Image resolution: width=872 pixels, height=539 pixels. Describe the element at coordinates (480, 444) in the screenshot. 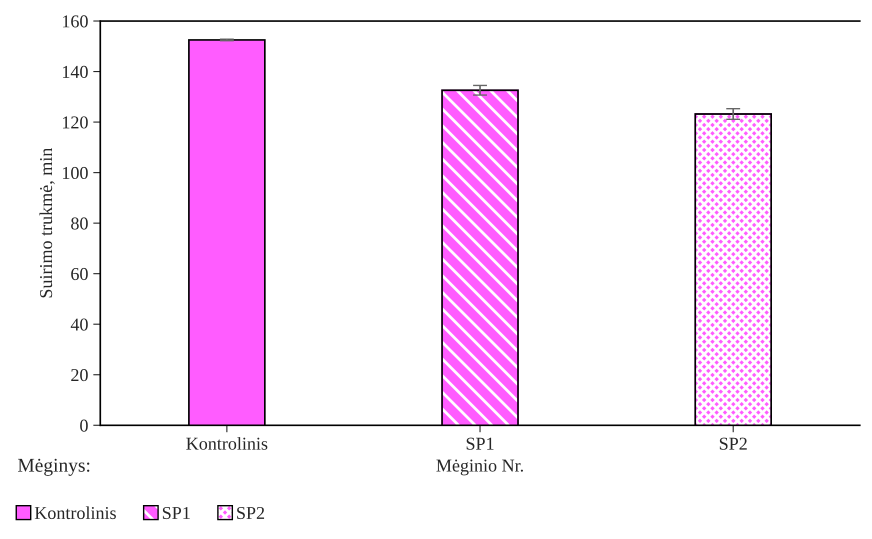

I see `x-tick-label: SP1` at that location.